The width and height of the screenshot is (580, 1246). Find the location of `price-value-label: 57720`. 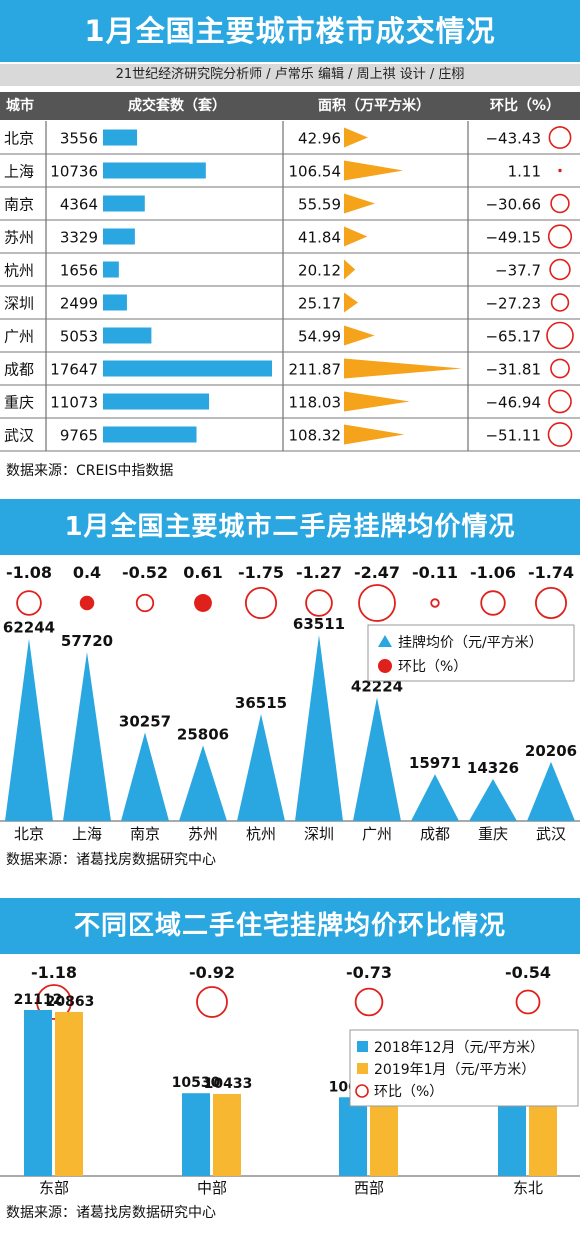

price-value-label: 57720 is located at coordinates (87, 641).